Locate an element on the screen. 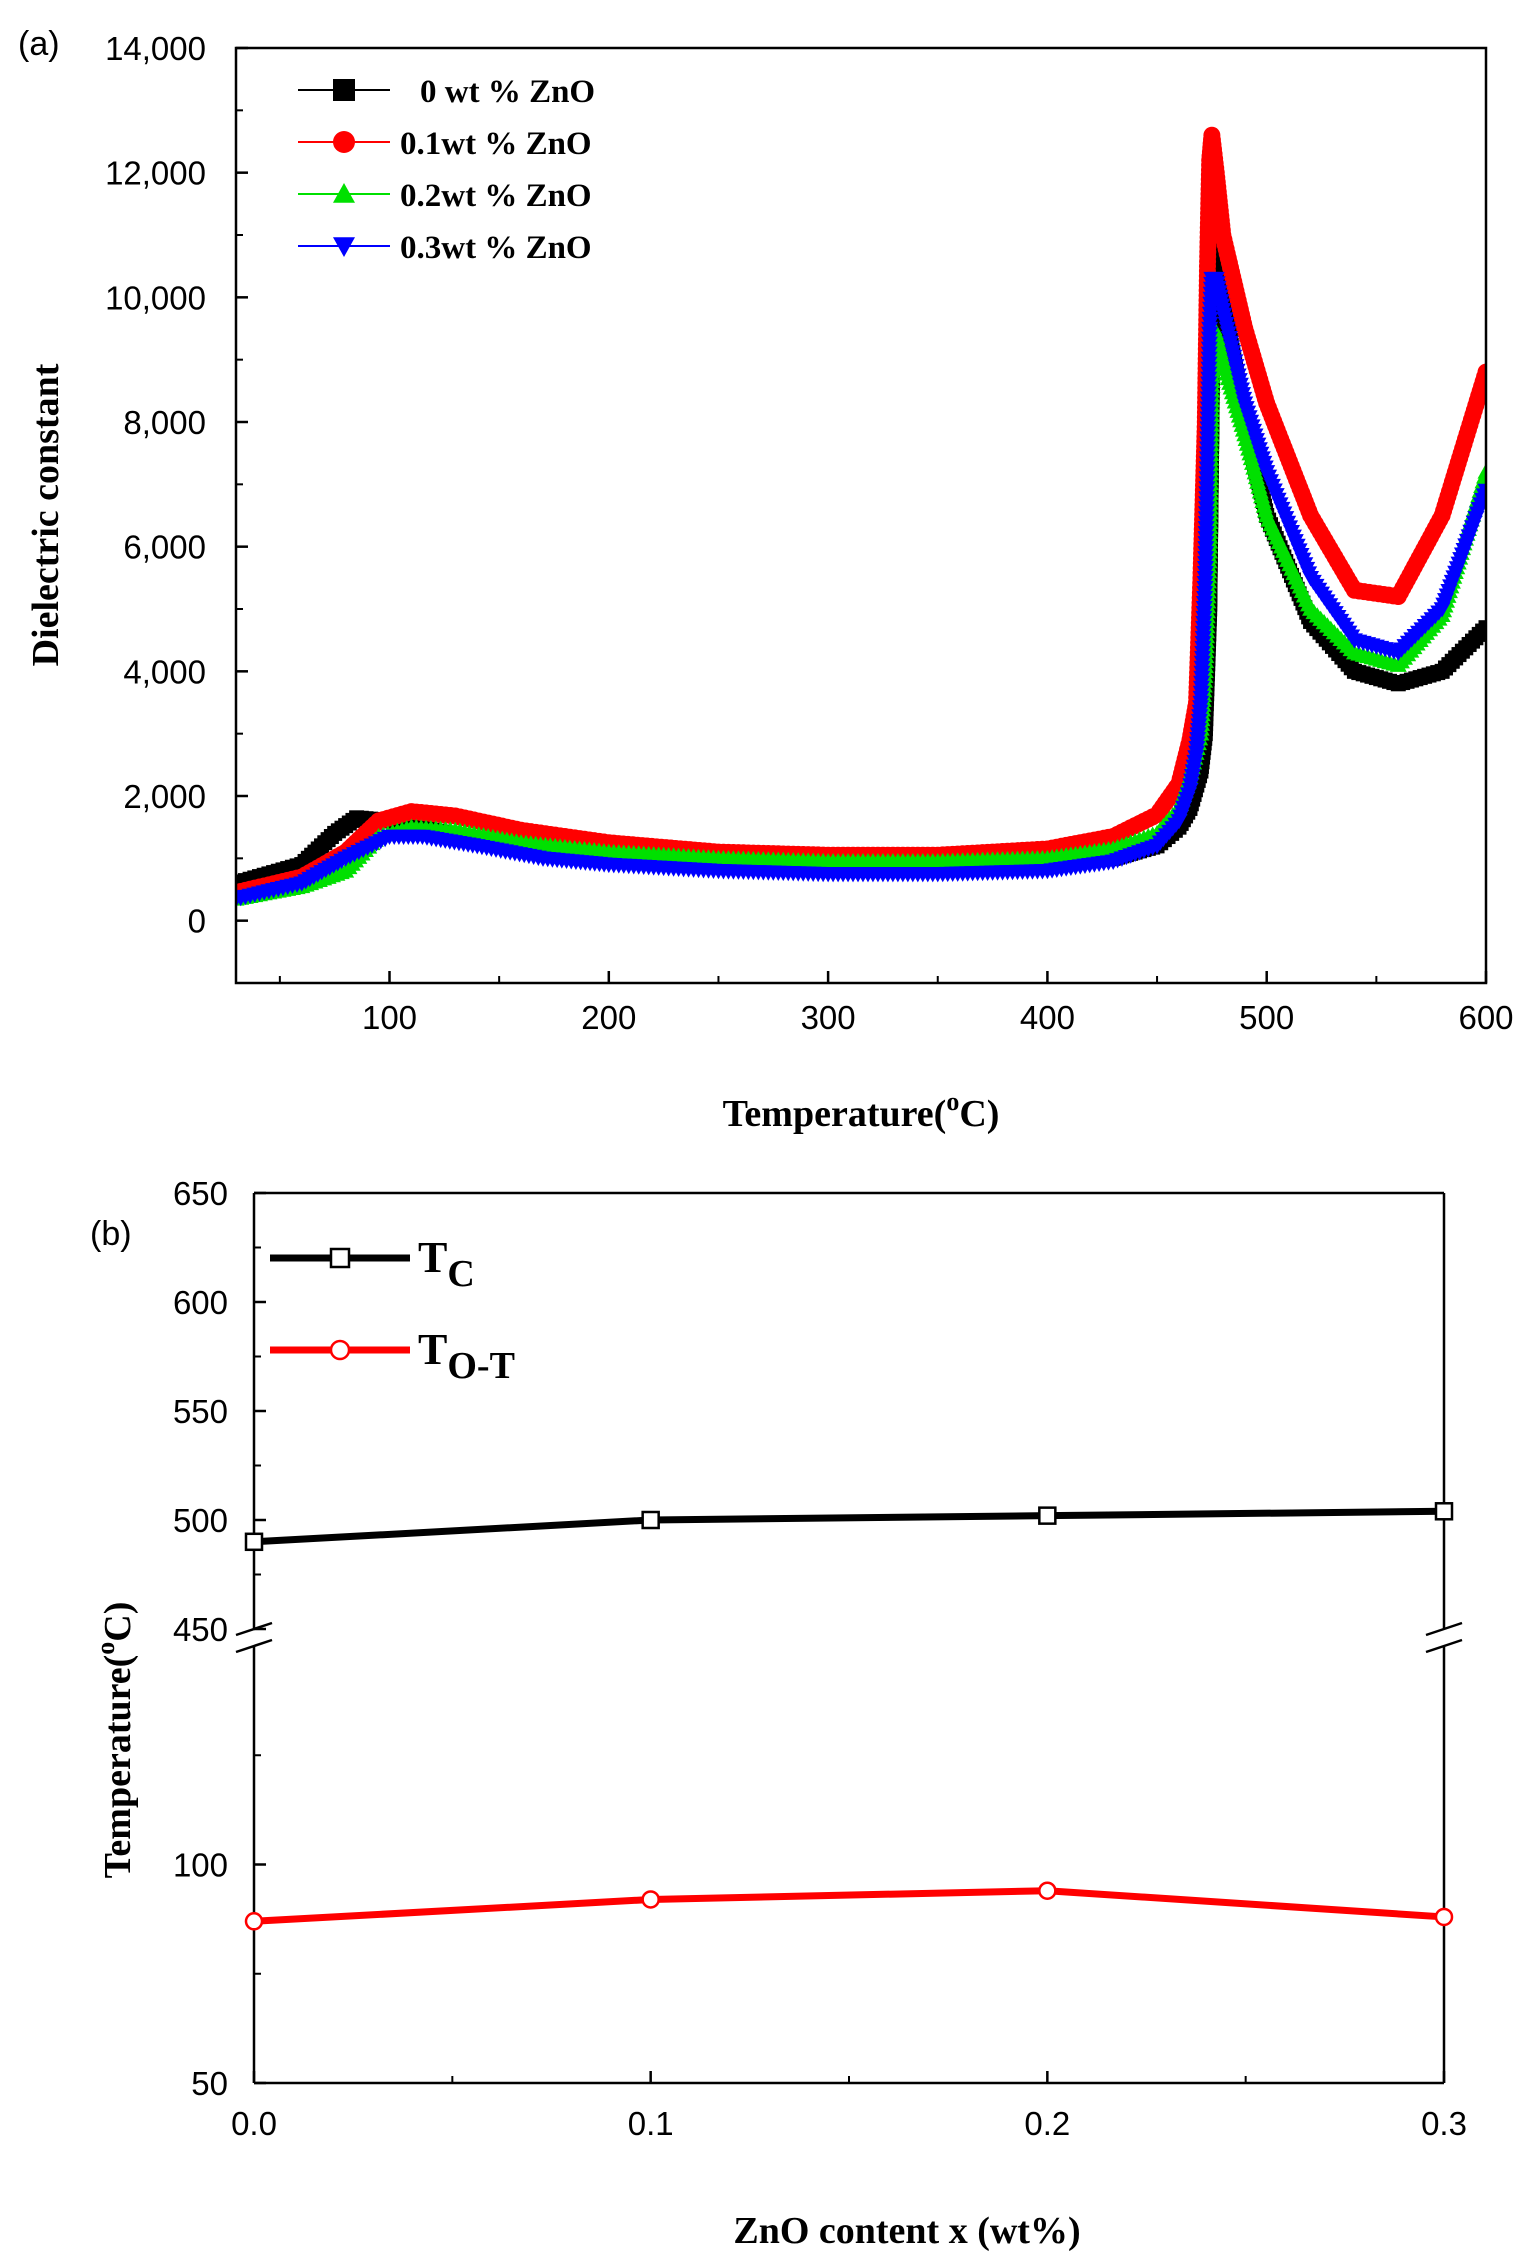  panel-a-y-axis: 0 2,000 4,000 6,000 8,000 10,000 12,000 14,000 is located at coordinates (176, 507).